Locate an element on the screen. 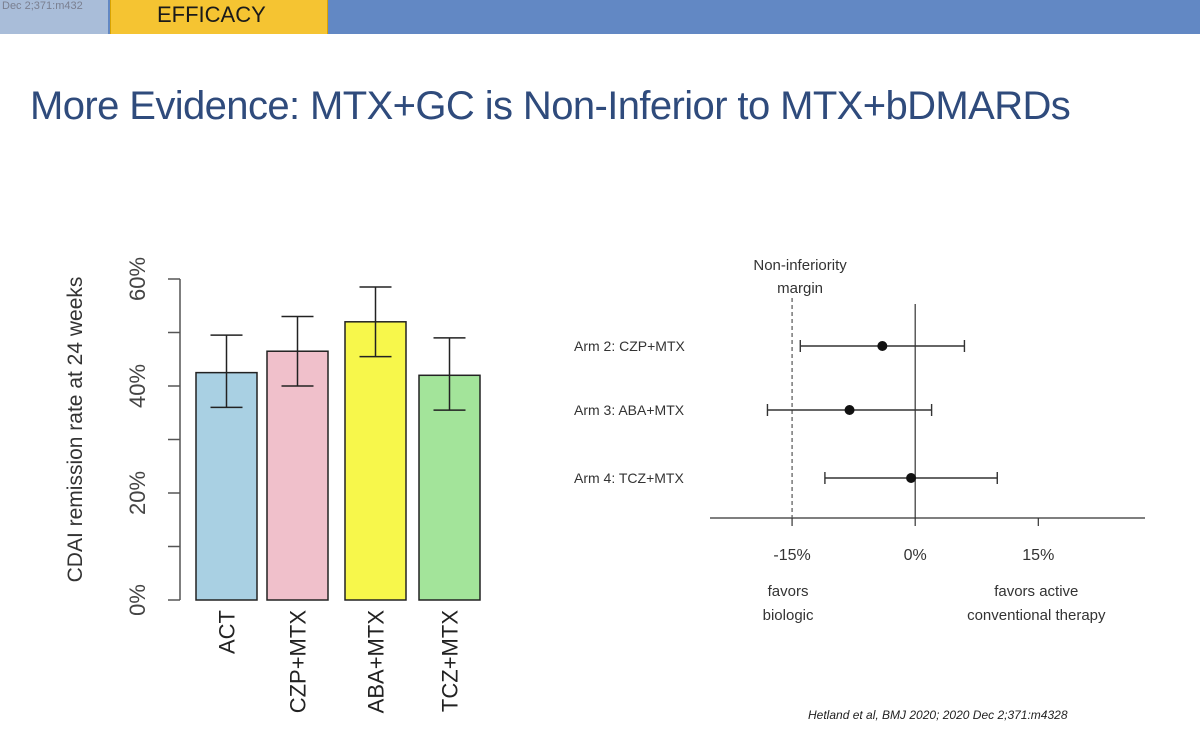 Image resolution: width=1200 pixels, height=750 pixels. favors-conventional-label-line: conventional therapy is located at coordinates (1036, 615).